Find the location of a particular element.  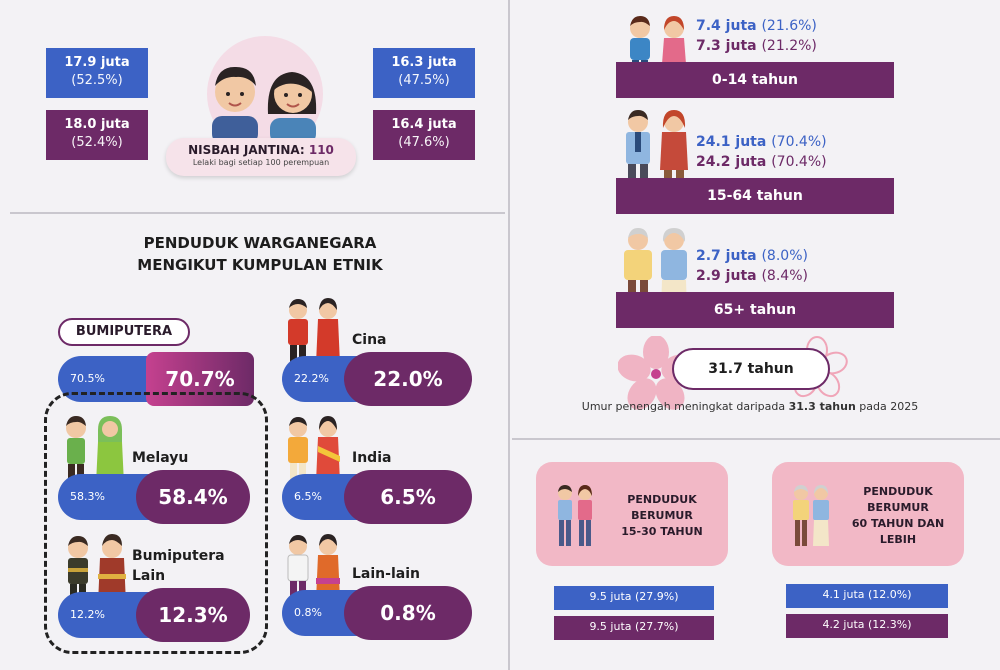

female-left-pct: (52.4%) is located at coordinates (97, 142).